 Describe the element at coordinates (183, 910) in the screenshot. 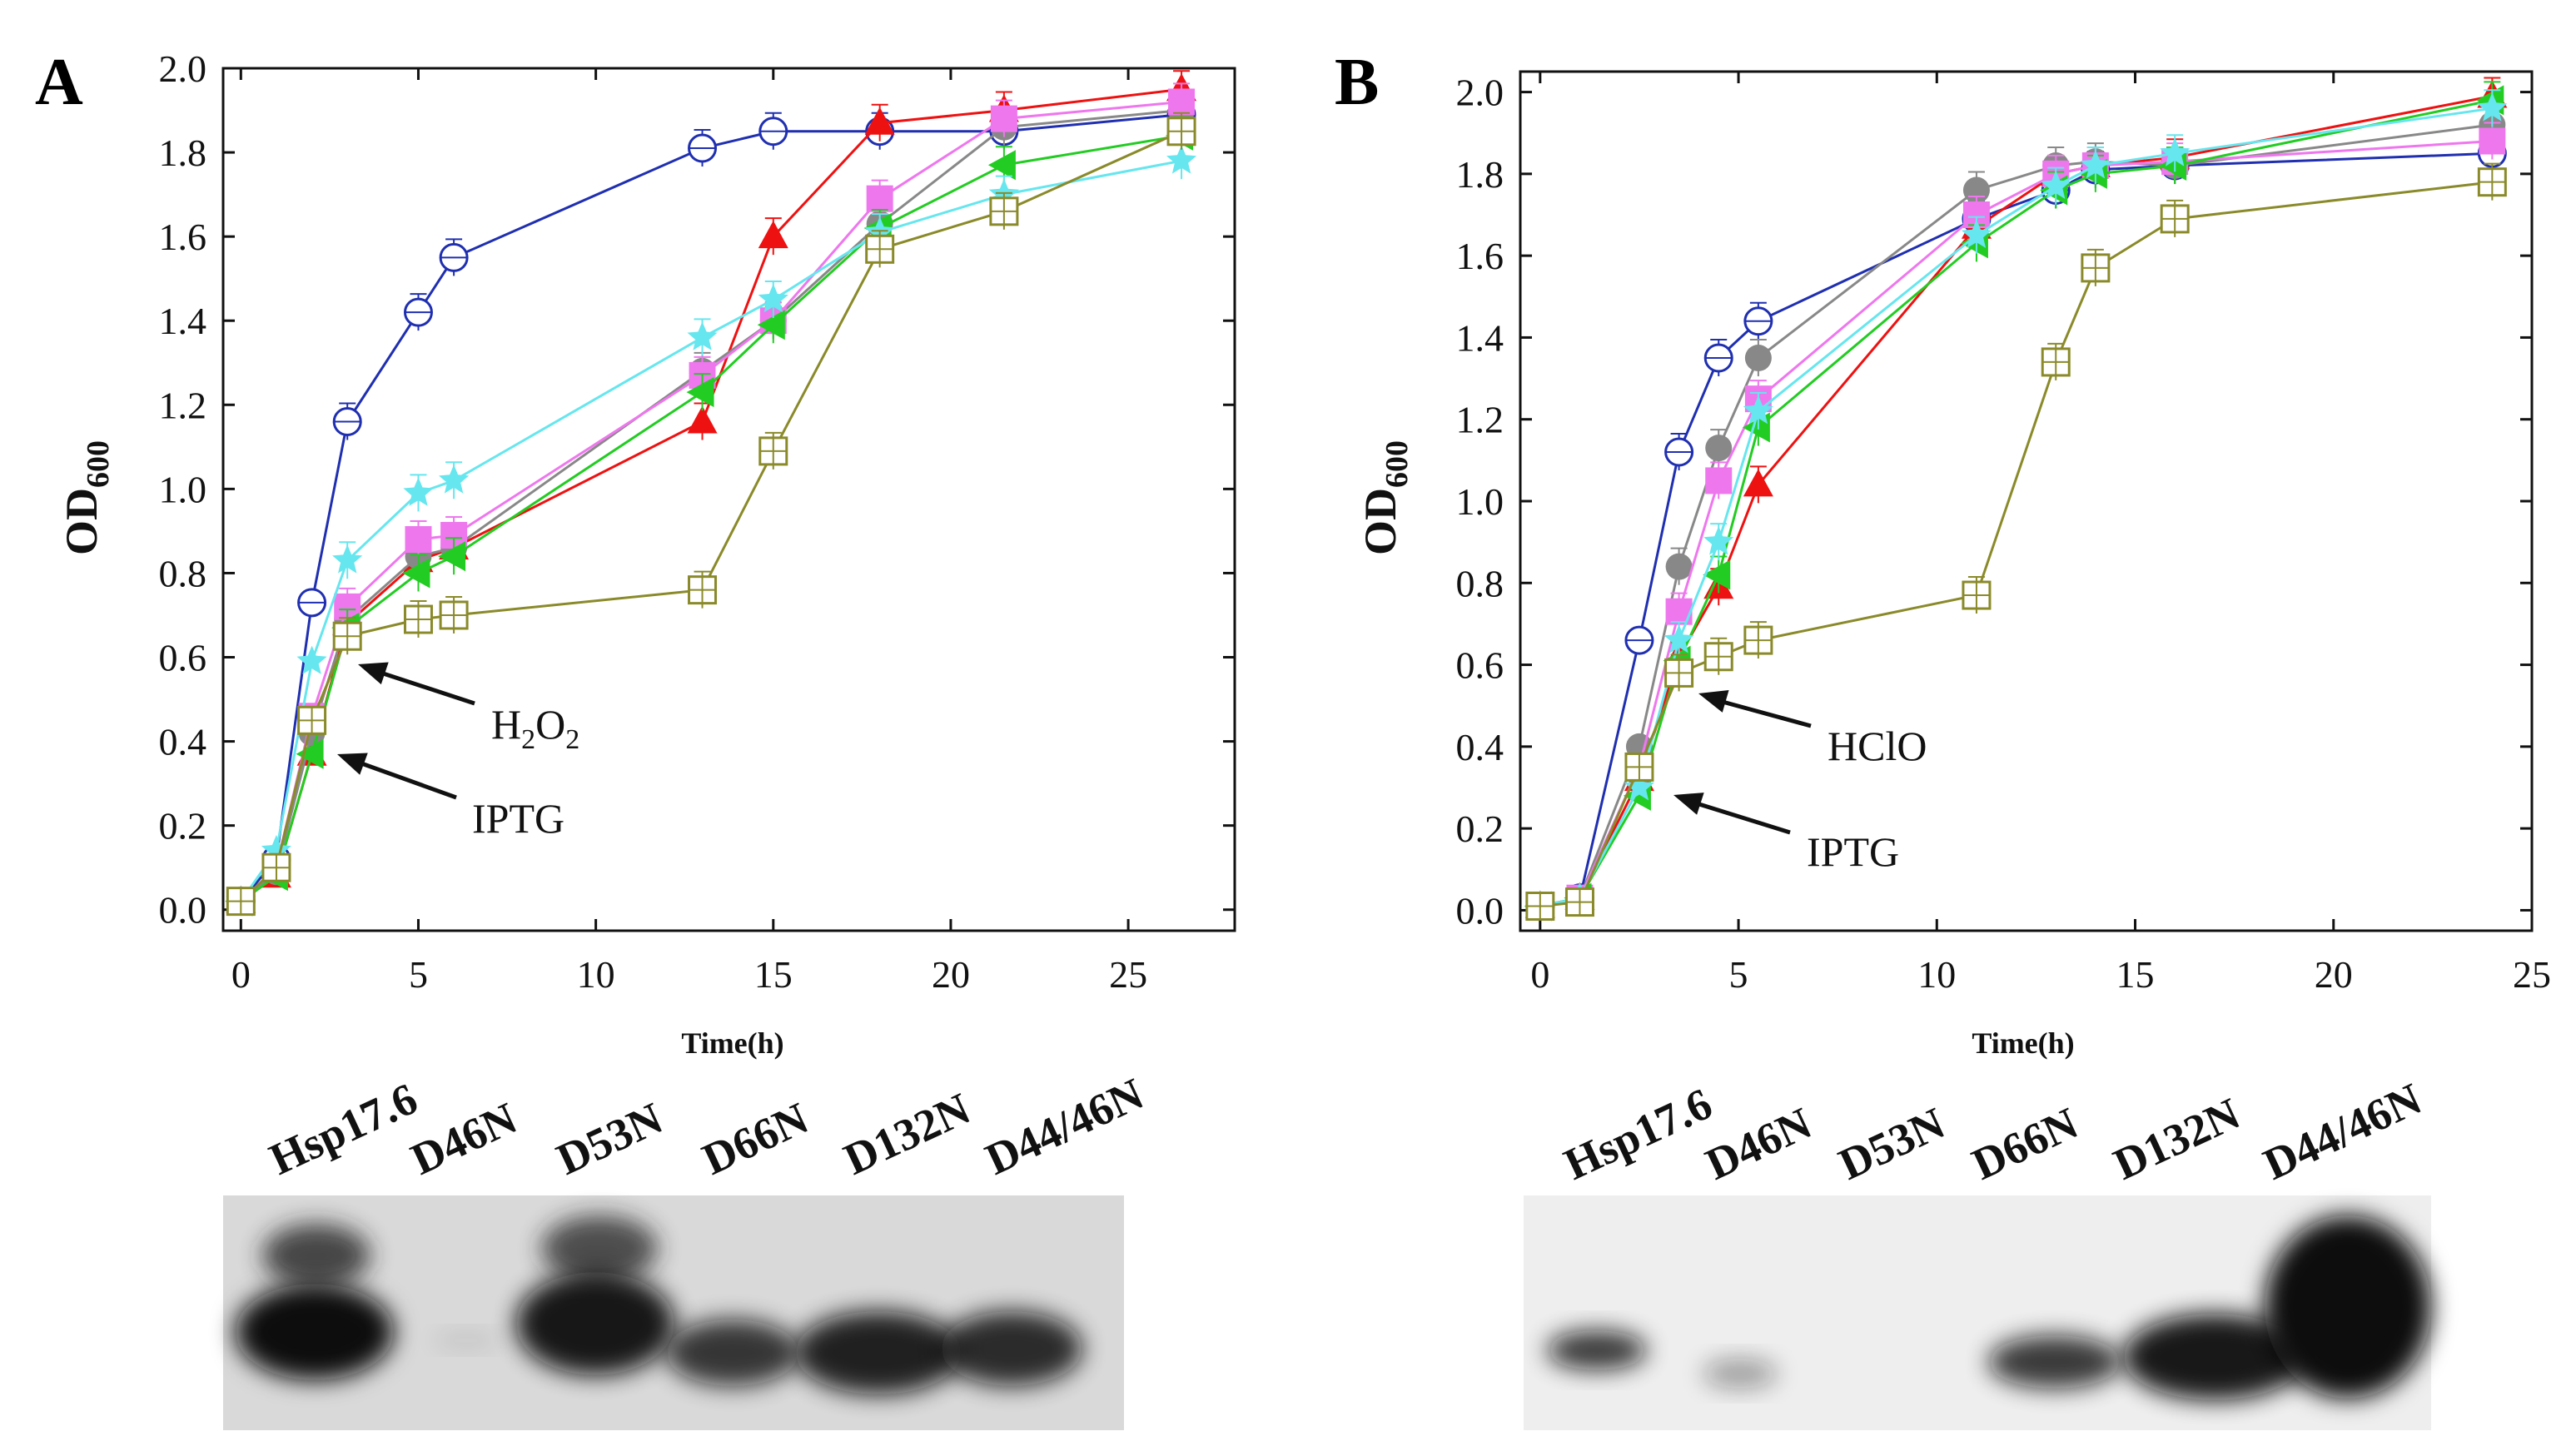

I see `y-tick-label: 0.0` at that location.